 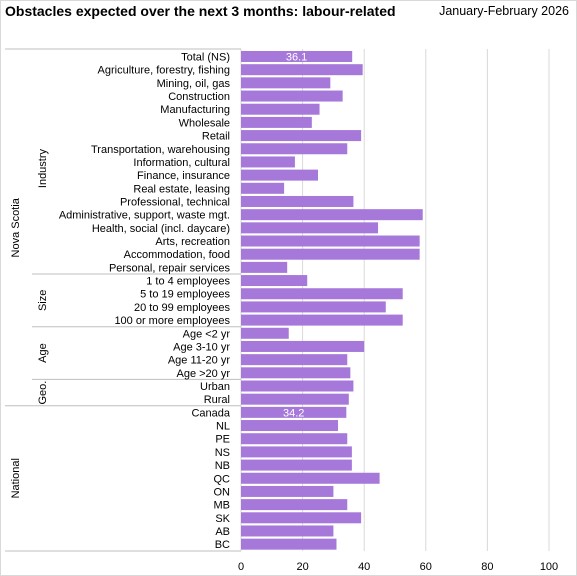 What do you see at coordinates (43, 393) in the screenshot?
I see `group-label: Geo.` at bounding box center [43, 393].